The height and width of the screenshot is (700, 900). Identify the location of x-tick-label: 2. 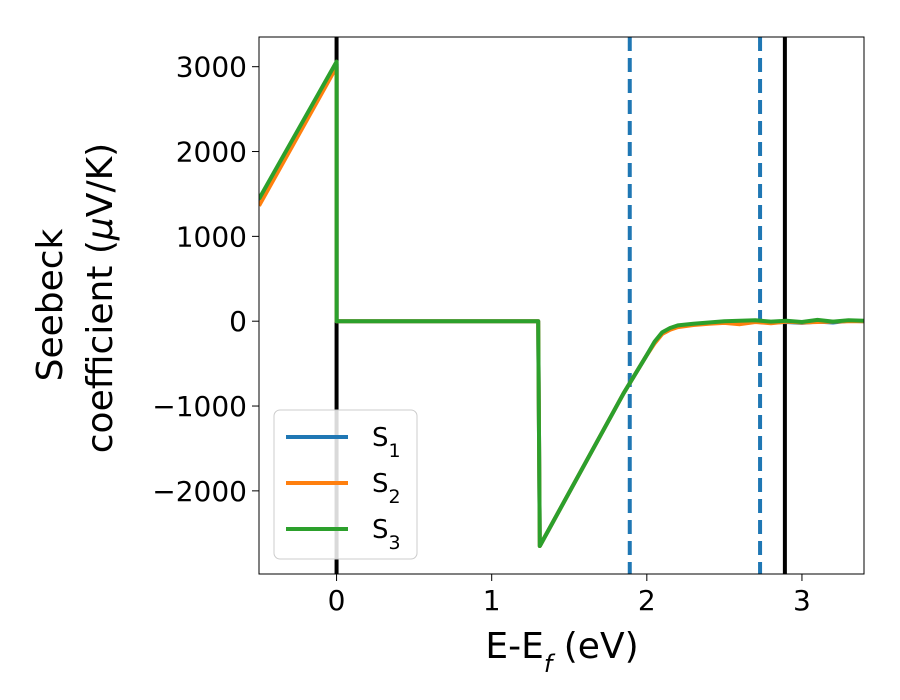
(647, 600).